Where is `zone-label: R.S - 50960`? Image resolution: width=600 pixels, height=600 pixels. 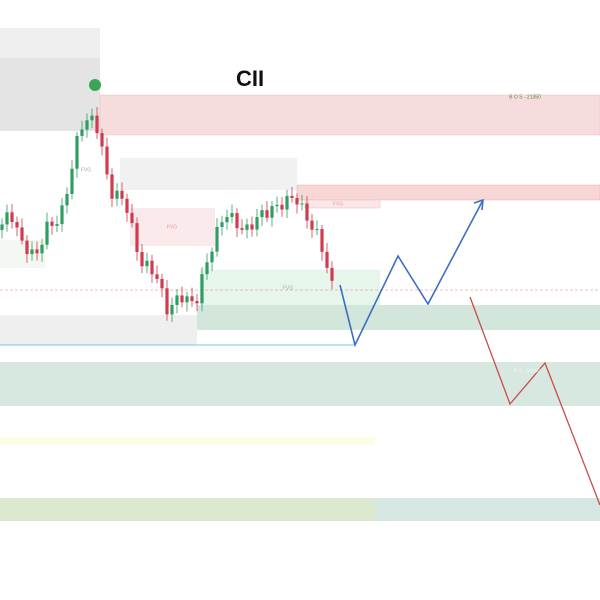
zone-label: R.S - 50960 is located at coordinates (527, 371).